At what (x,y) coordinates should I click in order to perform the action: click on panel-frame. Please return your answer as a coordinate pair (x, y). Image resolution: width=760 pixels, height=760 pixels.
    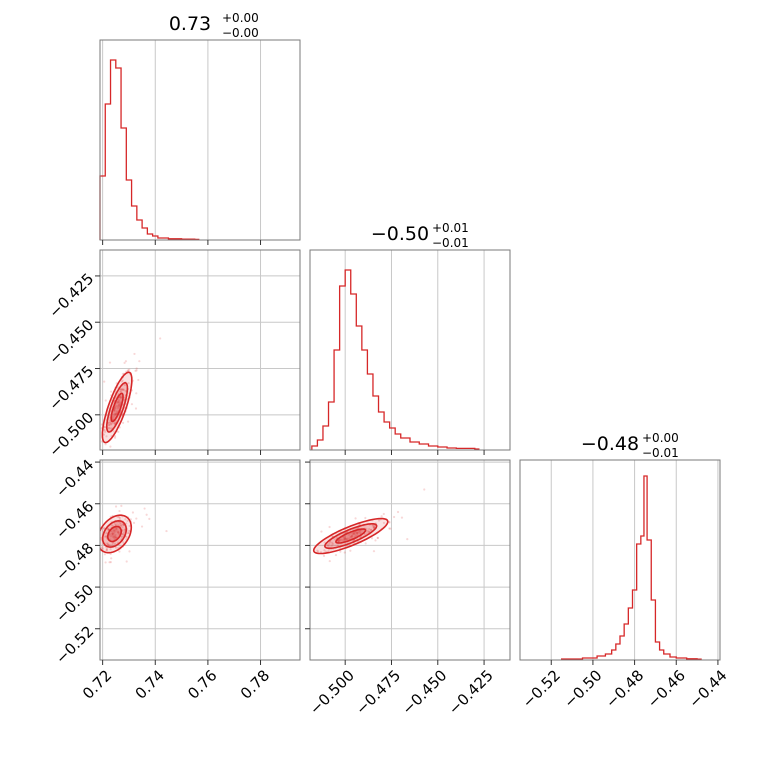
    Looking at the image, I should click on (200, 350).